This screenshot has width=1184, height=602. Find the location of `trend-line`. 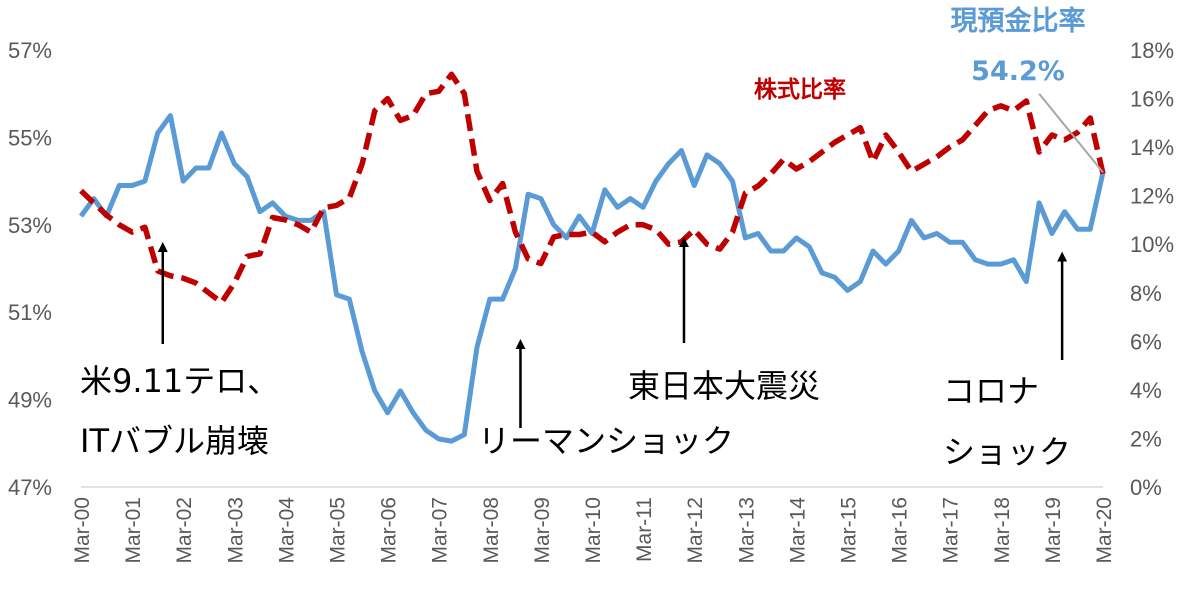

trend-line is located at coordinates (1071, 133).